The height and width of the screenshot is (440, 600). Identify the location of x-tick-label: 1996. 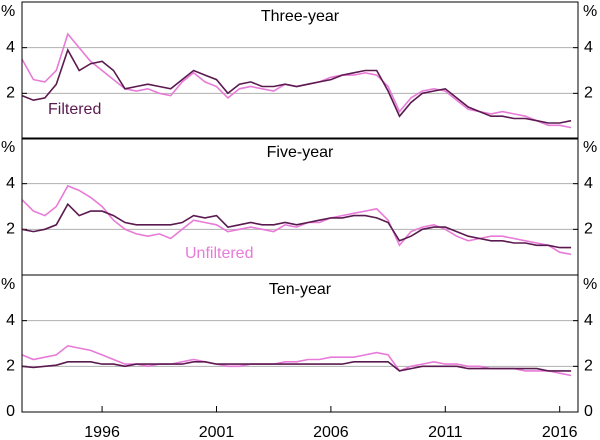
(102, 432).